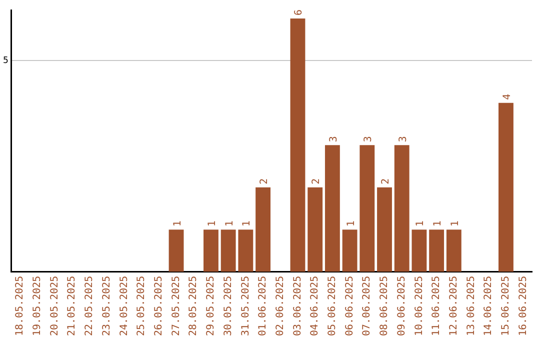 The image size is (540, 340). Describe the element at coordinates (159, 306) in the screenshot. I see `x-tick-label: 26.05.2025` at that location.